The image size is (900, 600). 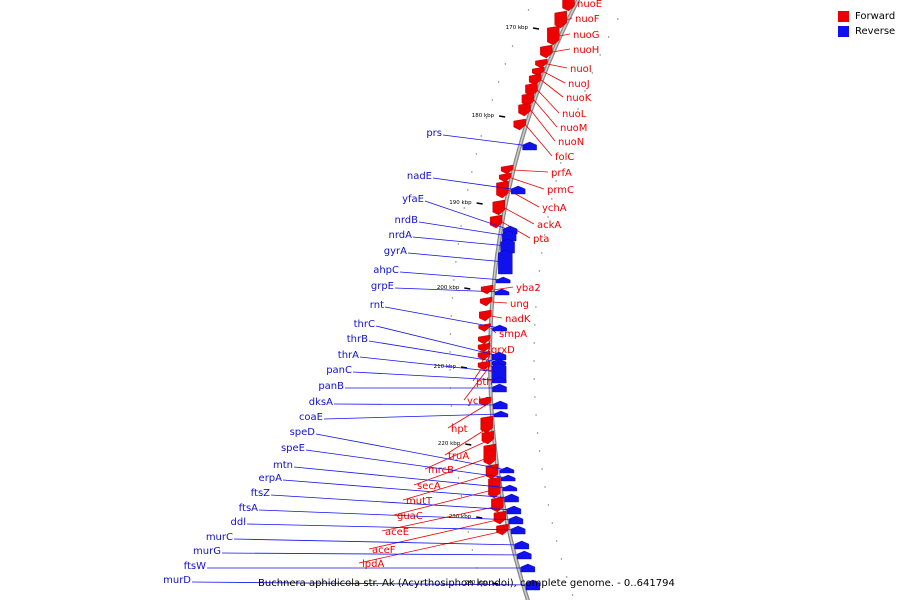 What do you see at coordinates (557, 66) in the screenshot?
I see `forward-leader-nuoI` at bounding box center [557, 66].